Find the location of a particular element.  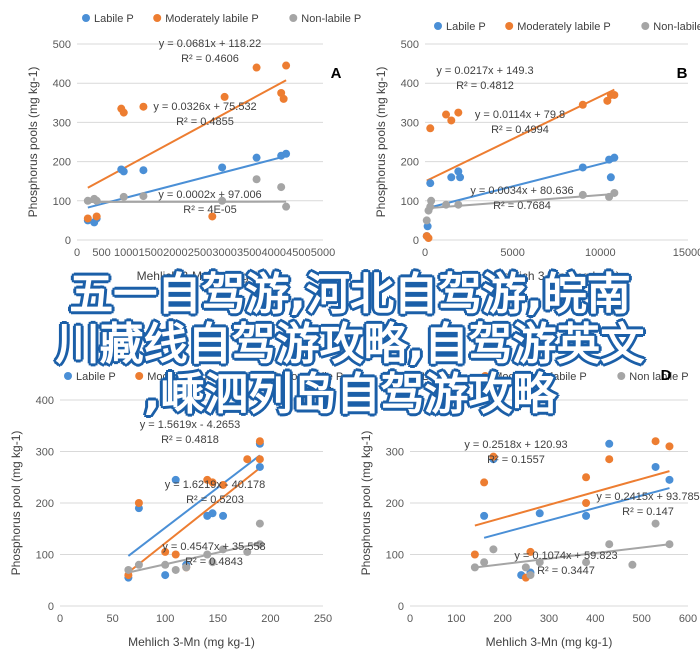

x-tick-label: 500 is located at coordinates (641, 619).